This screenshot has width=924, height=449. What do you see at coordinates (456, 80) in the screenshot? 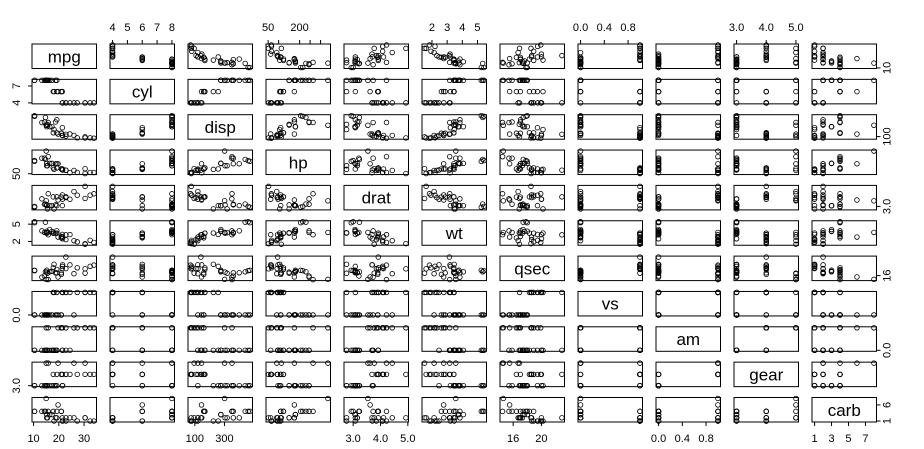
I see `point-cyl-vs-wt` at bounding box center [456, 80].